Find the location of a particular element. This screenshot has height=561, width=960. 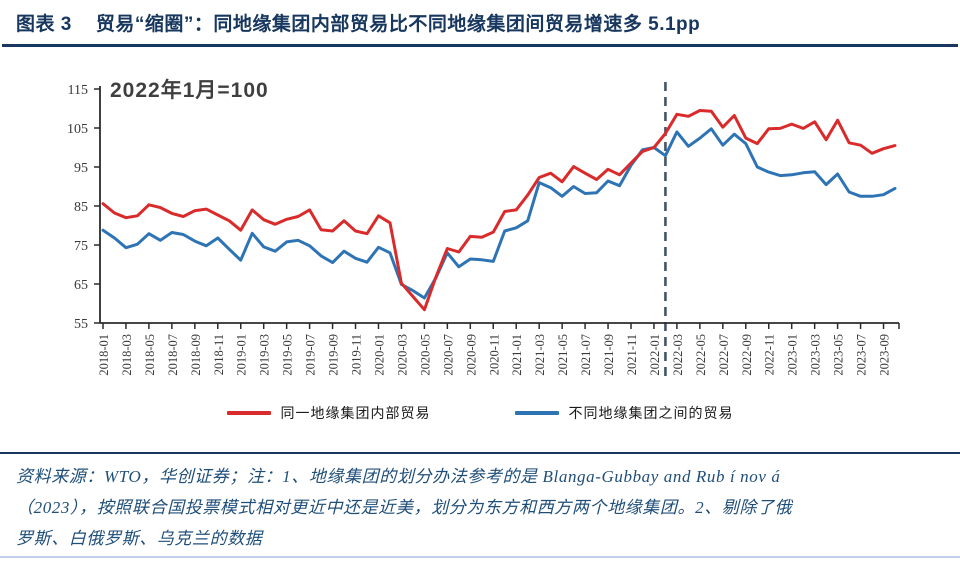

index-base-annotation: 2022年1月=100 is located at coordinates (189, 90).